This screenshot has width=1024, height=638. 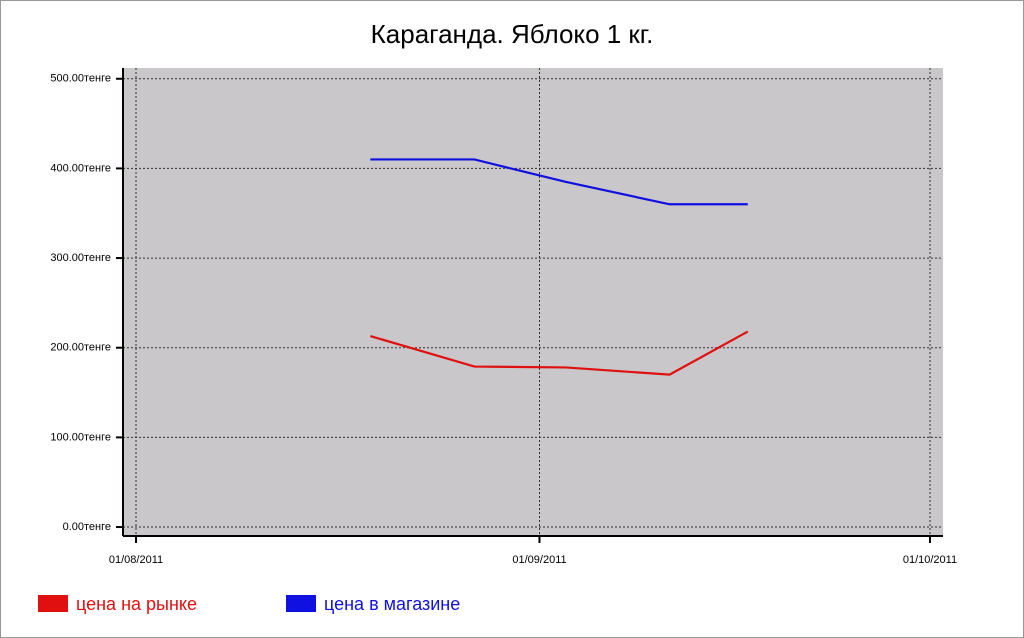 What do you see at coordinates (539, 560) in the screenshot?
I see `x-tick-label: 01/09/2011` at bounding box center [539, 560].